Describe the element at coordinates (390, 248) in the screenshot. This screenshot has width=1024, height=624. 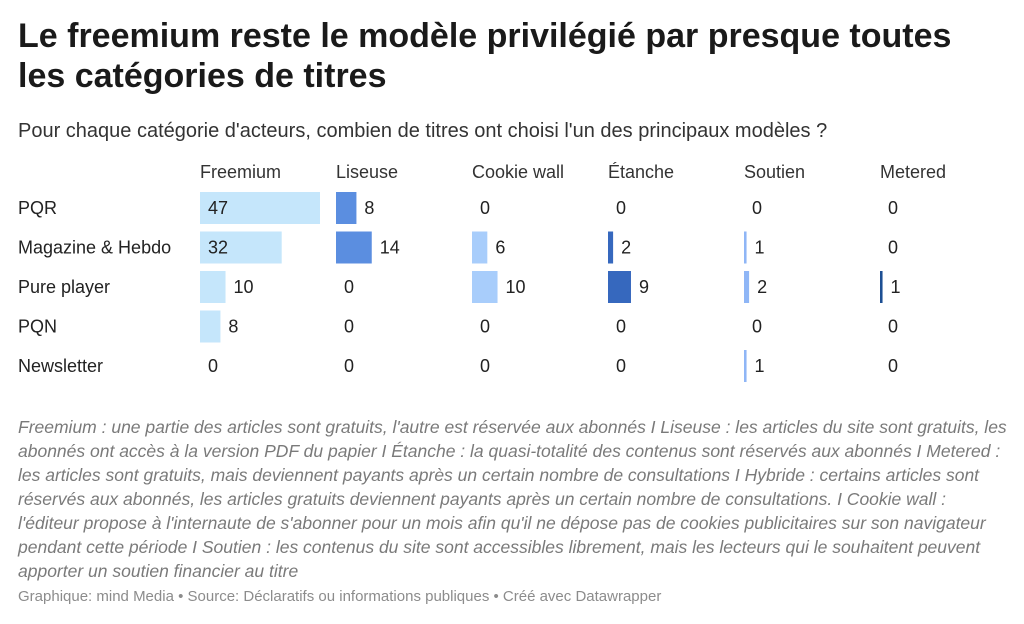
I see `value-label-liseuse-magazine-hebdo: 14` at that location.